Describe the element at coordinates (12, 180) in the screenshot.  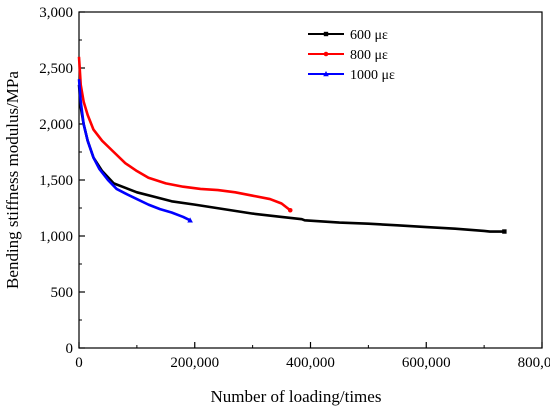
I see `y-axis-title: Bending stiffness modulus/MPa` at that location.